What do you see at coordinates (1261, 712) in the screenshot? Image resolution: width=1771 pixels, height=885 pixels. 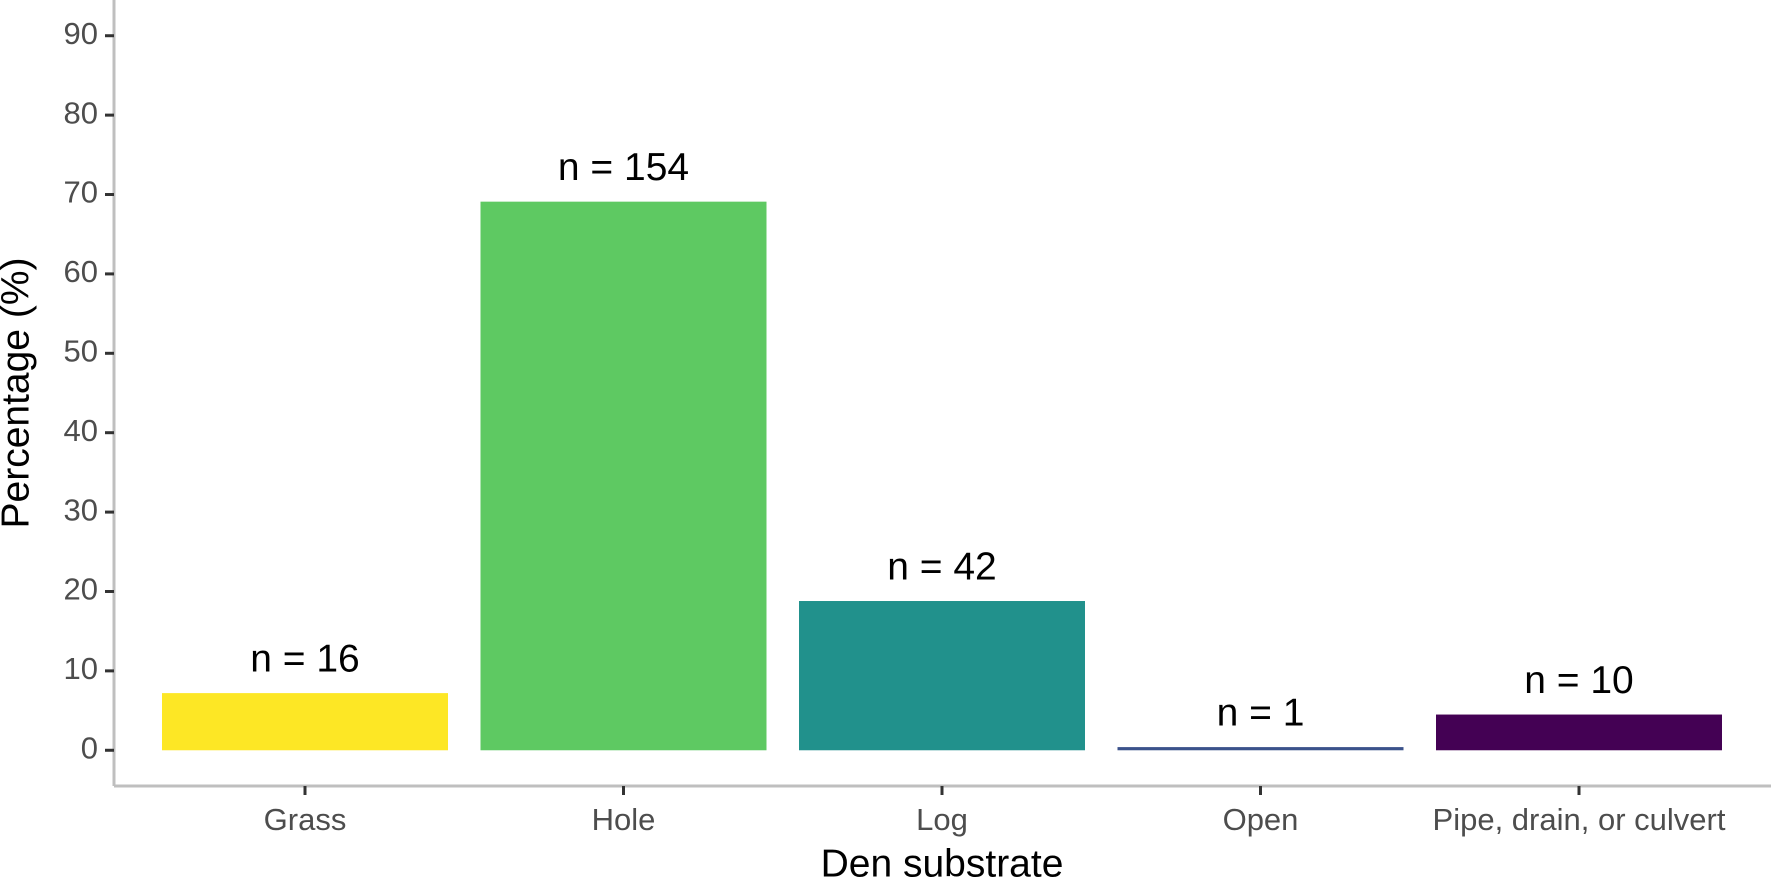 I see `bar-label: n = 1` at bounding box center [1261, 712].